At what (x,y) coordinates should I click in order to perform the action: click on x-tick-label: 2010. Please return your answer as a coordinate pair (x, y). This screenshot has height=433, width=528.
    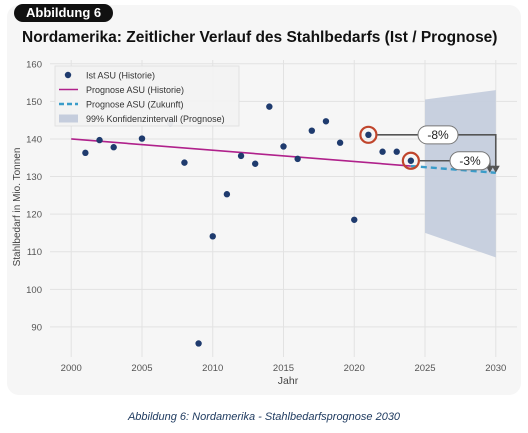
    Looking at the image, I should click on (212, 368).